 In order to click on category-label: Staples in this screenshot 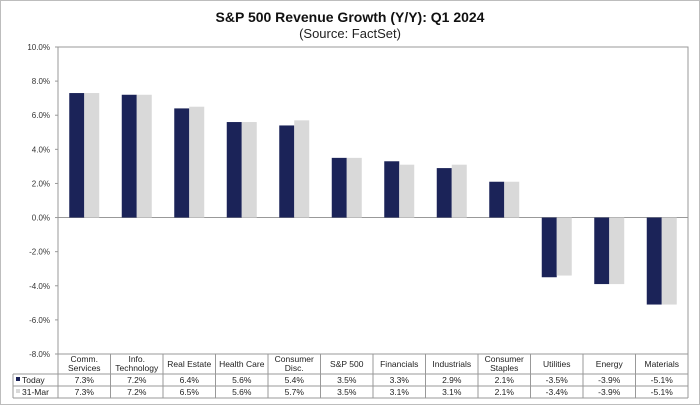, I will do `click(504, 368)`.